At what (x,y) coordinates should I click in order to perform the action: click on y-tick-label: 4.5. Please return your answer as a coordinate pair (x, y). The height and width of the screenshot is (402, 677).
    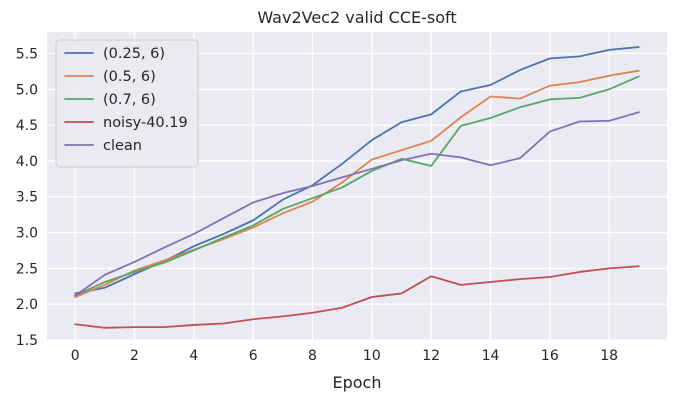
    Looking at the image, I should click on (27, 126).